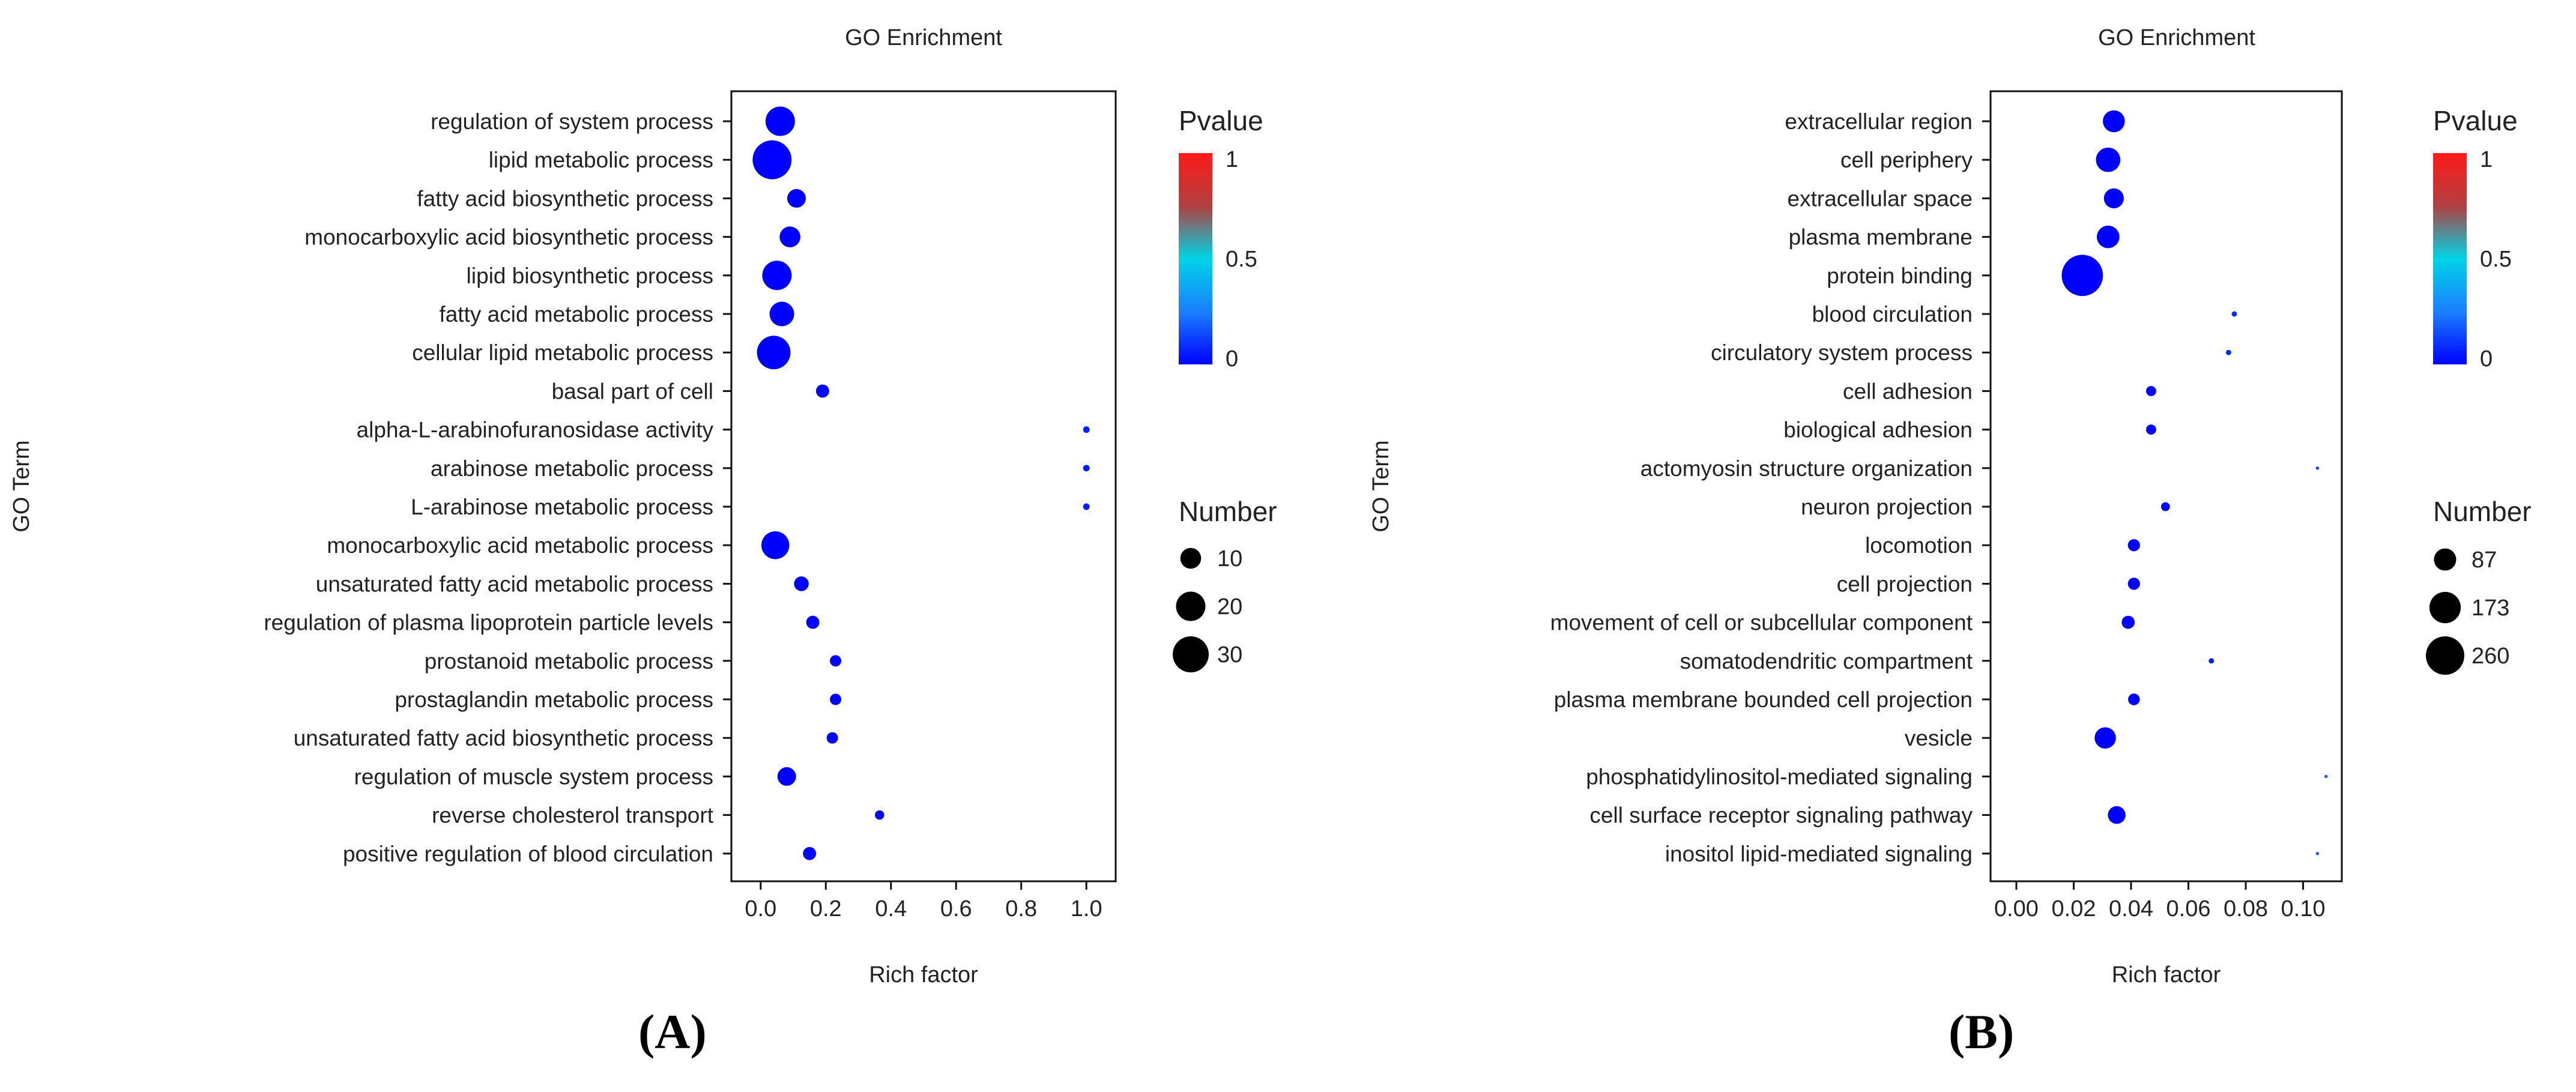  Describe the element at coordinates (924, 486) in the screenshot. I see `plot-area-frame` at that location.